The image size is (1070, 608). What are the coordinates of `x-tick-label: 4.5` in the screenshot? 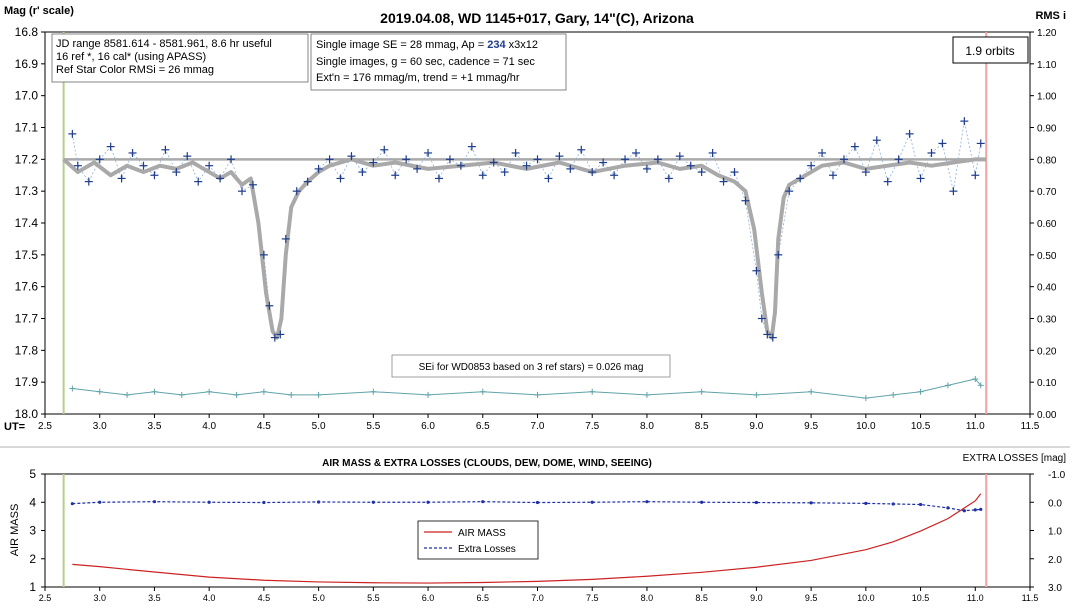 It's located at (264, 426).